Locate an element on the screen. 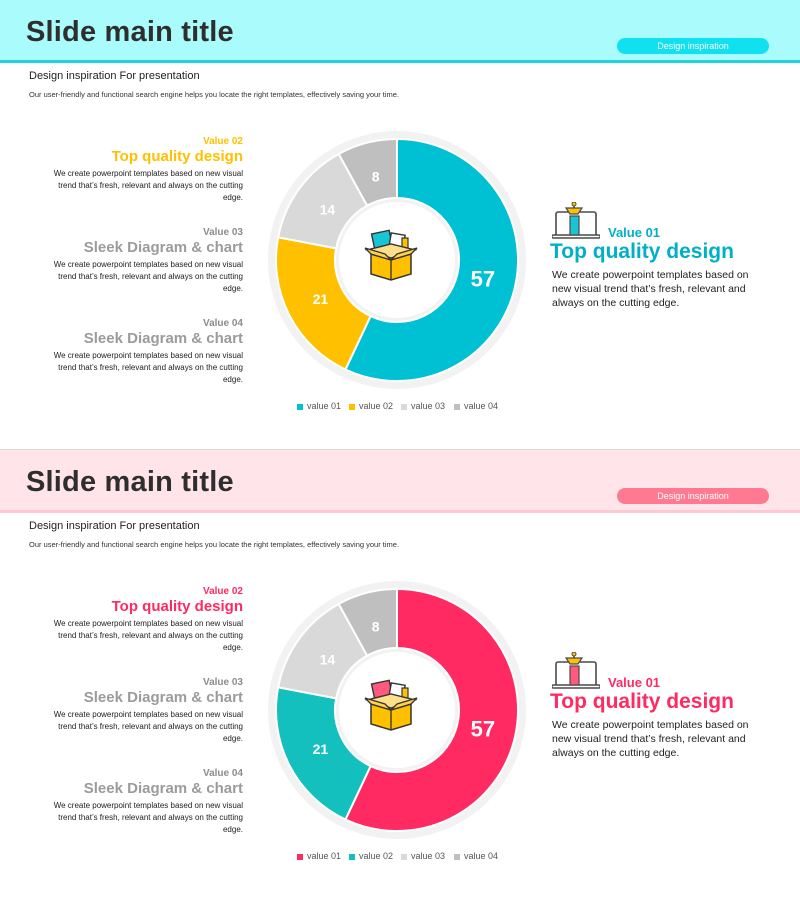 This screenshot has width=800, height=900. slide-divider is located at coordinates (400, 449).